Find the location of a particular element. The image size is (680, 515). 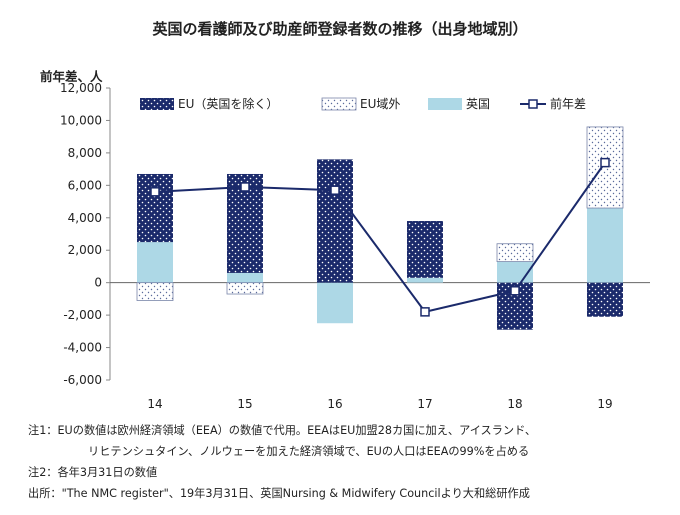

y-tick-label: 4,000 is located at coordinates (85, 218).